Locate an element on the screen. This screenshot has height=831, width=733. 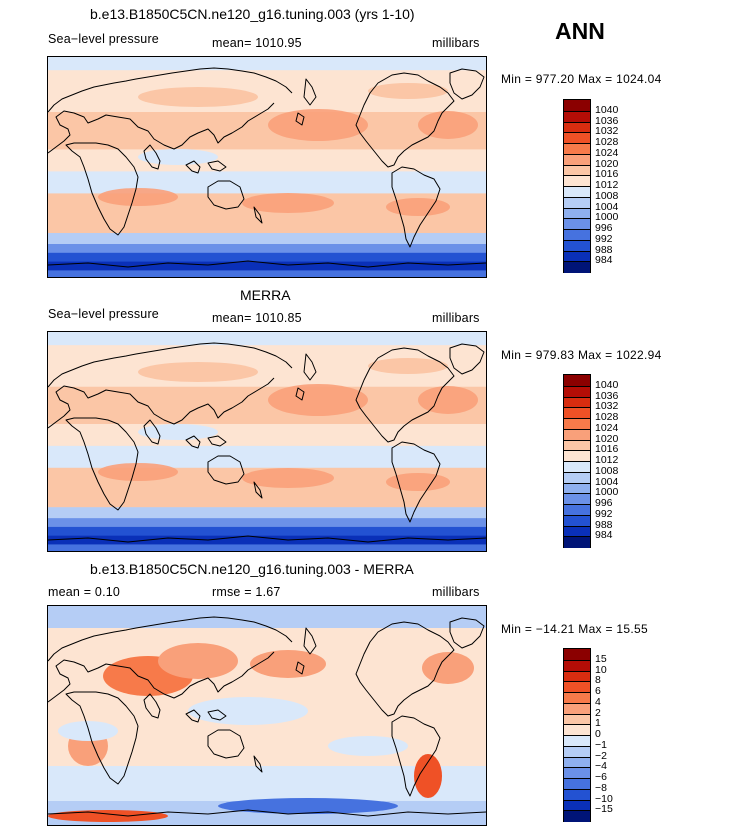
colorbar-tick-label: 6 is located at coordinates (598, 691).